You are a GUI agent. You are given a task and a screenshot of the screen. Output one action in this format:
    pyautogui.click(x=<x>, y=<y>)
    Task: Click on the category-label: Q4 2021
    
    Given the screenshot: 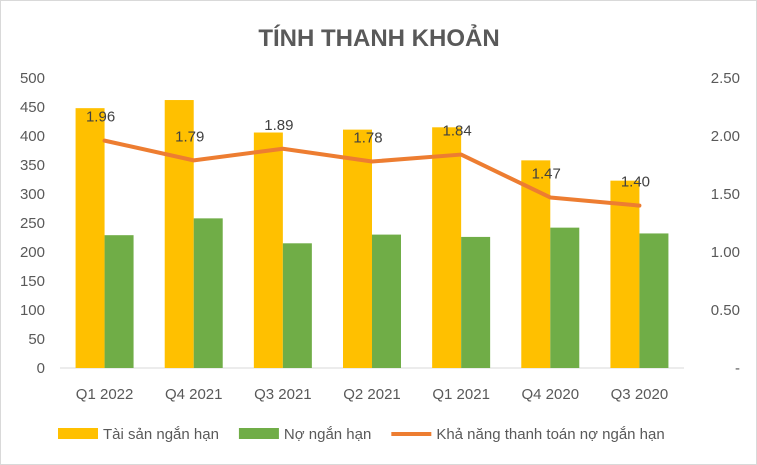 What is the action you would take?
    pyautogui.click(x=194, y=394)
    